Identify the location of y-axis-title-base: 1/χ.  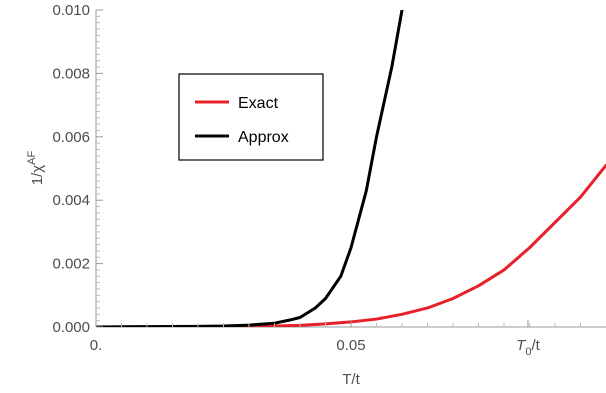
(37, 175).